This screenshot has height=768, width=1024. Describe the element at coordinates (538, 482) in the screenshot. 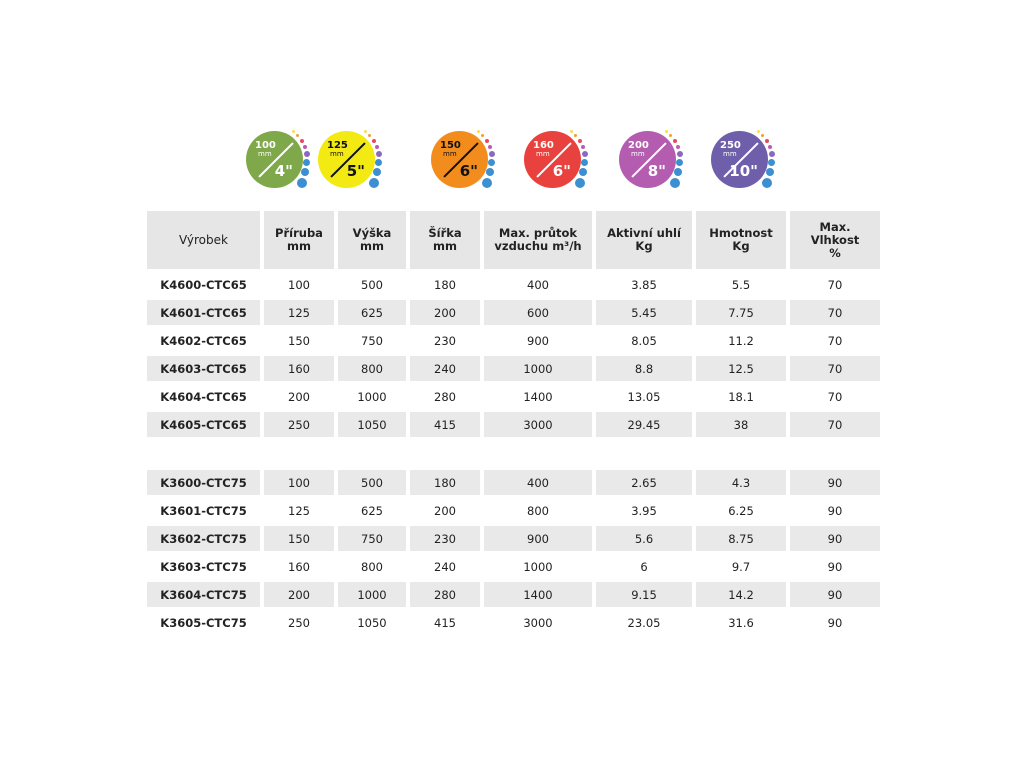

I see `cell: 400` at that location.